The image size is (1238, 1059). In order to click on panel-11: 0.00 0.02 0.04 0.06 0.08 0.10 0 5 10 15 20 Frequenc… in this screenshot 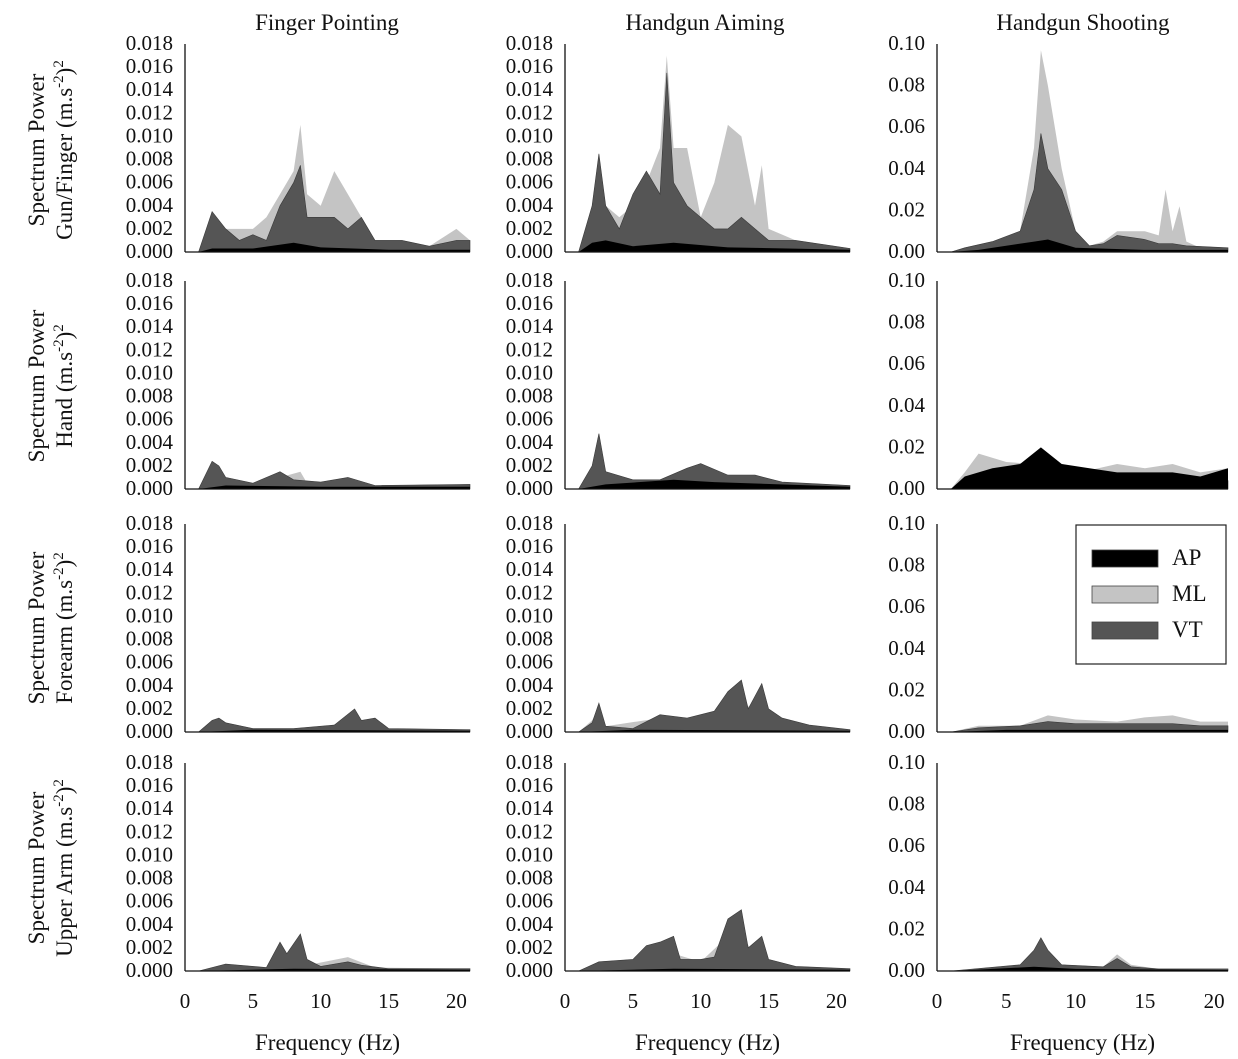, I will do `click(1058, 902)`.